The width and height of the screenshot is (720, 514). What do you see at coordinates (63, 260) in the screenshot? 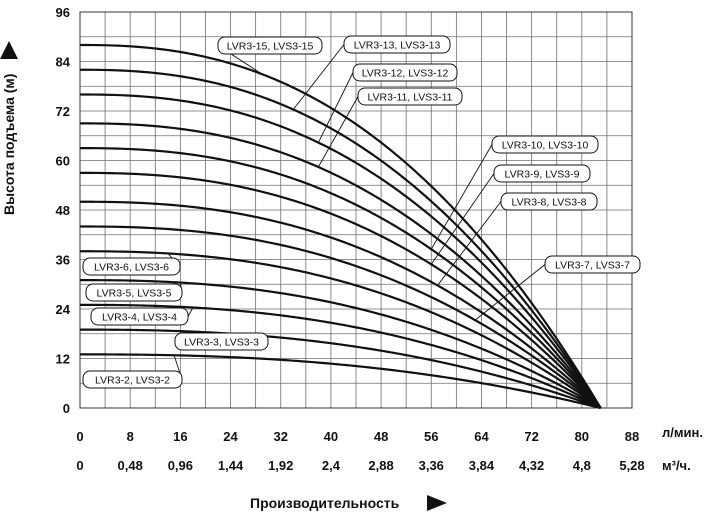
I see `y-tick-label: 36` at bounding box center [63, 260].